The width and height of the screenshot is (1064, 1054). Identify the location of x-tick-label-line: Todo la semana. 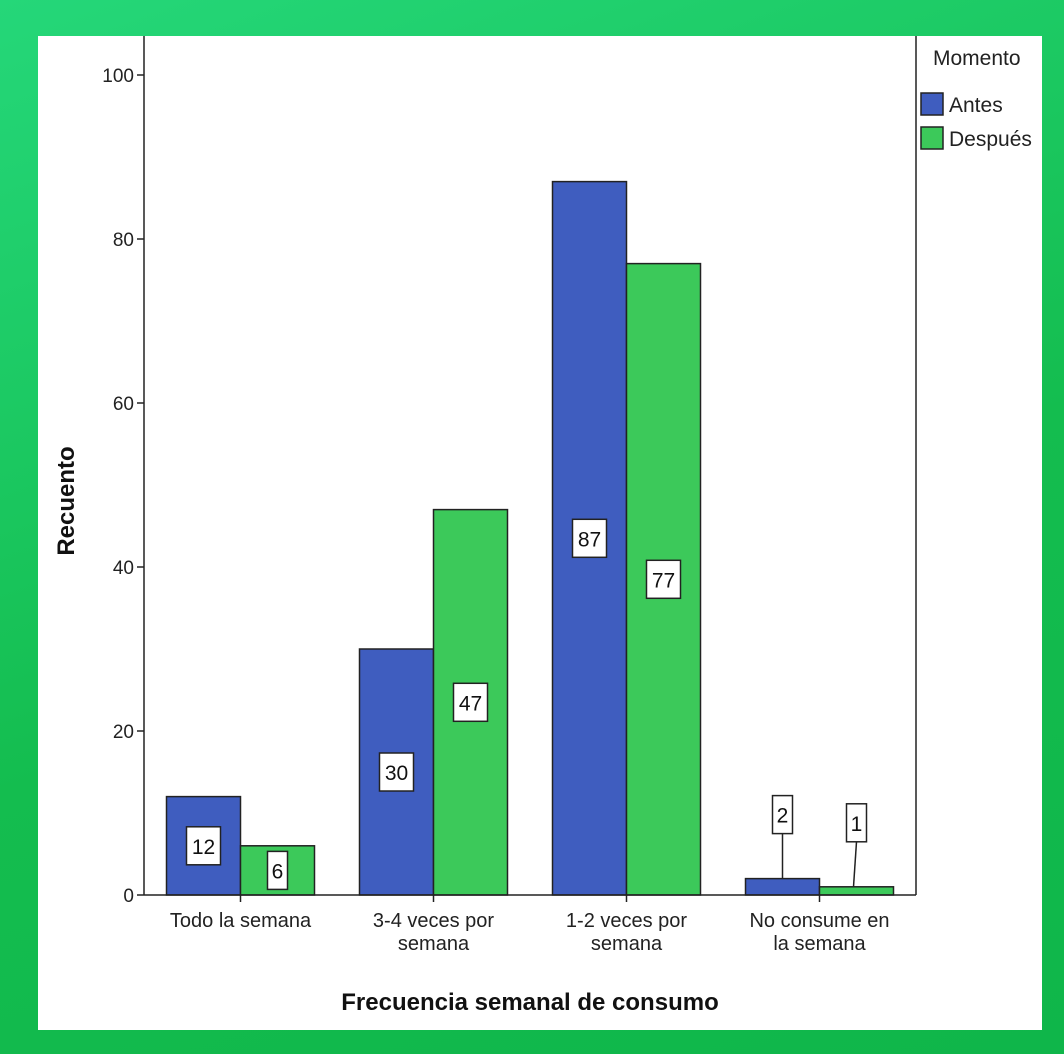
(241, 921).